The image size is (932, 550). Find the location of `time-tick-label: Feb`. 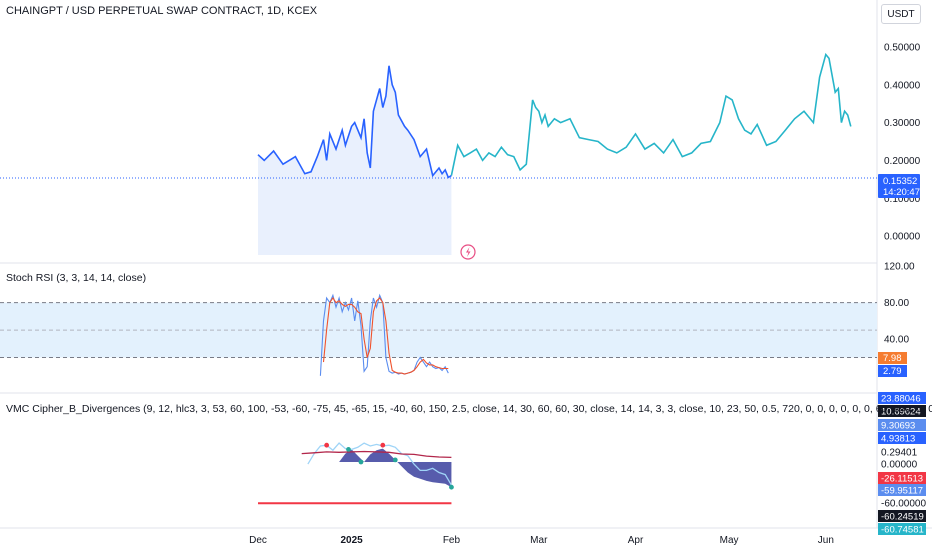

time-tick-label: Feb is located at coordinates (452, 540).